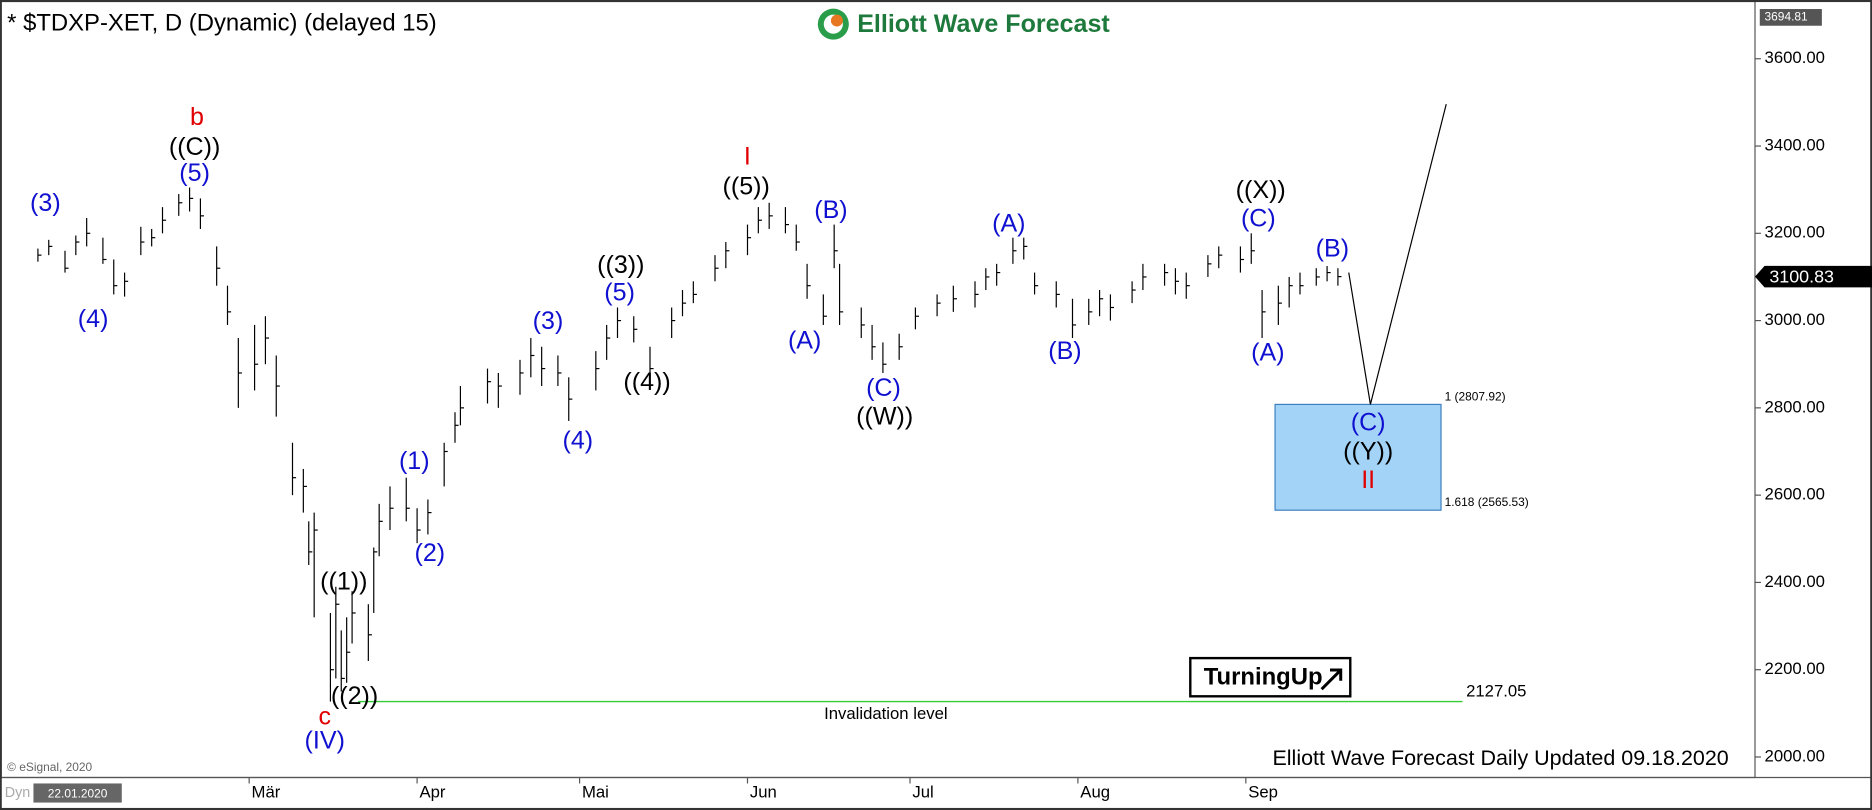 The height and width of the screenshot is (810, 1872). I want to click on last-price-box, so click(1813, 276).